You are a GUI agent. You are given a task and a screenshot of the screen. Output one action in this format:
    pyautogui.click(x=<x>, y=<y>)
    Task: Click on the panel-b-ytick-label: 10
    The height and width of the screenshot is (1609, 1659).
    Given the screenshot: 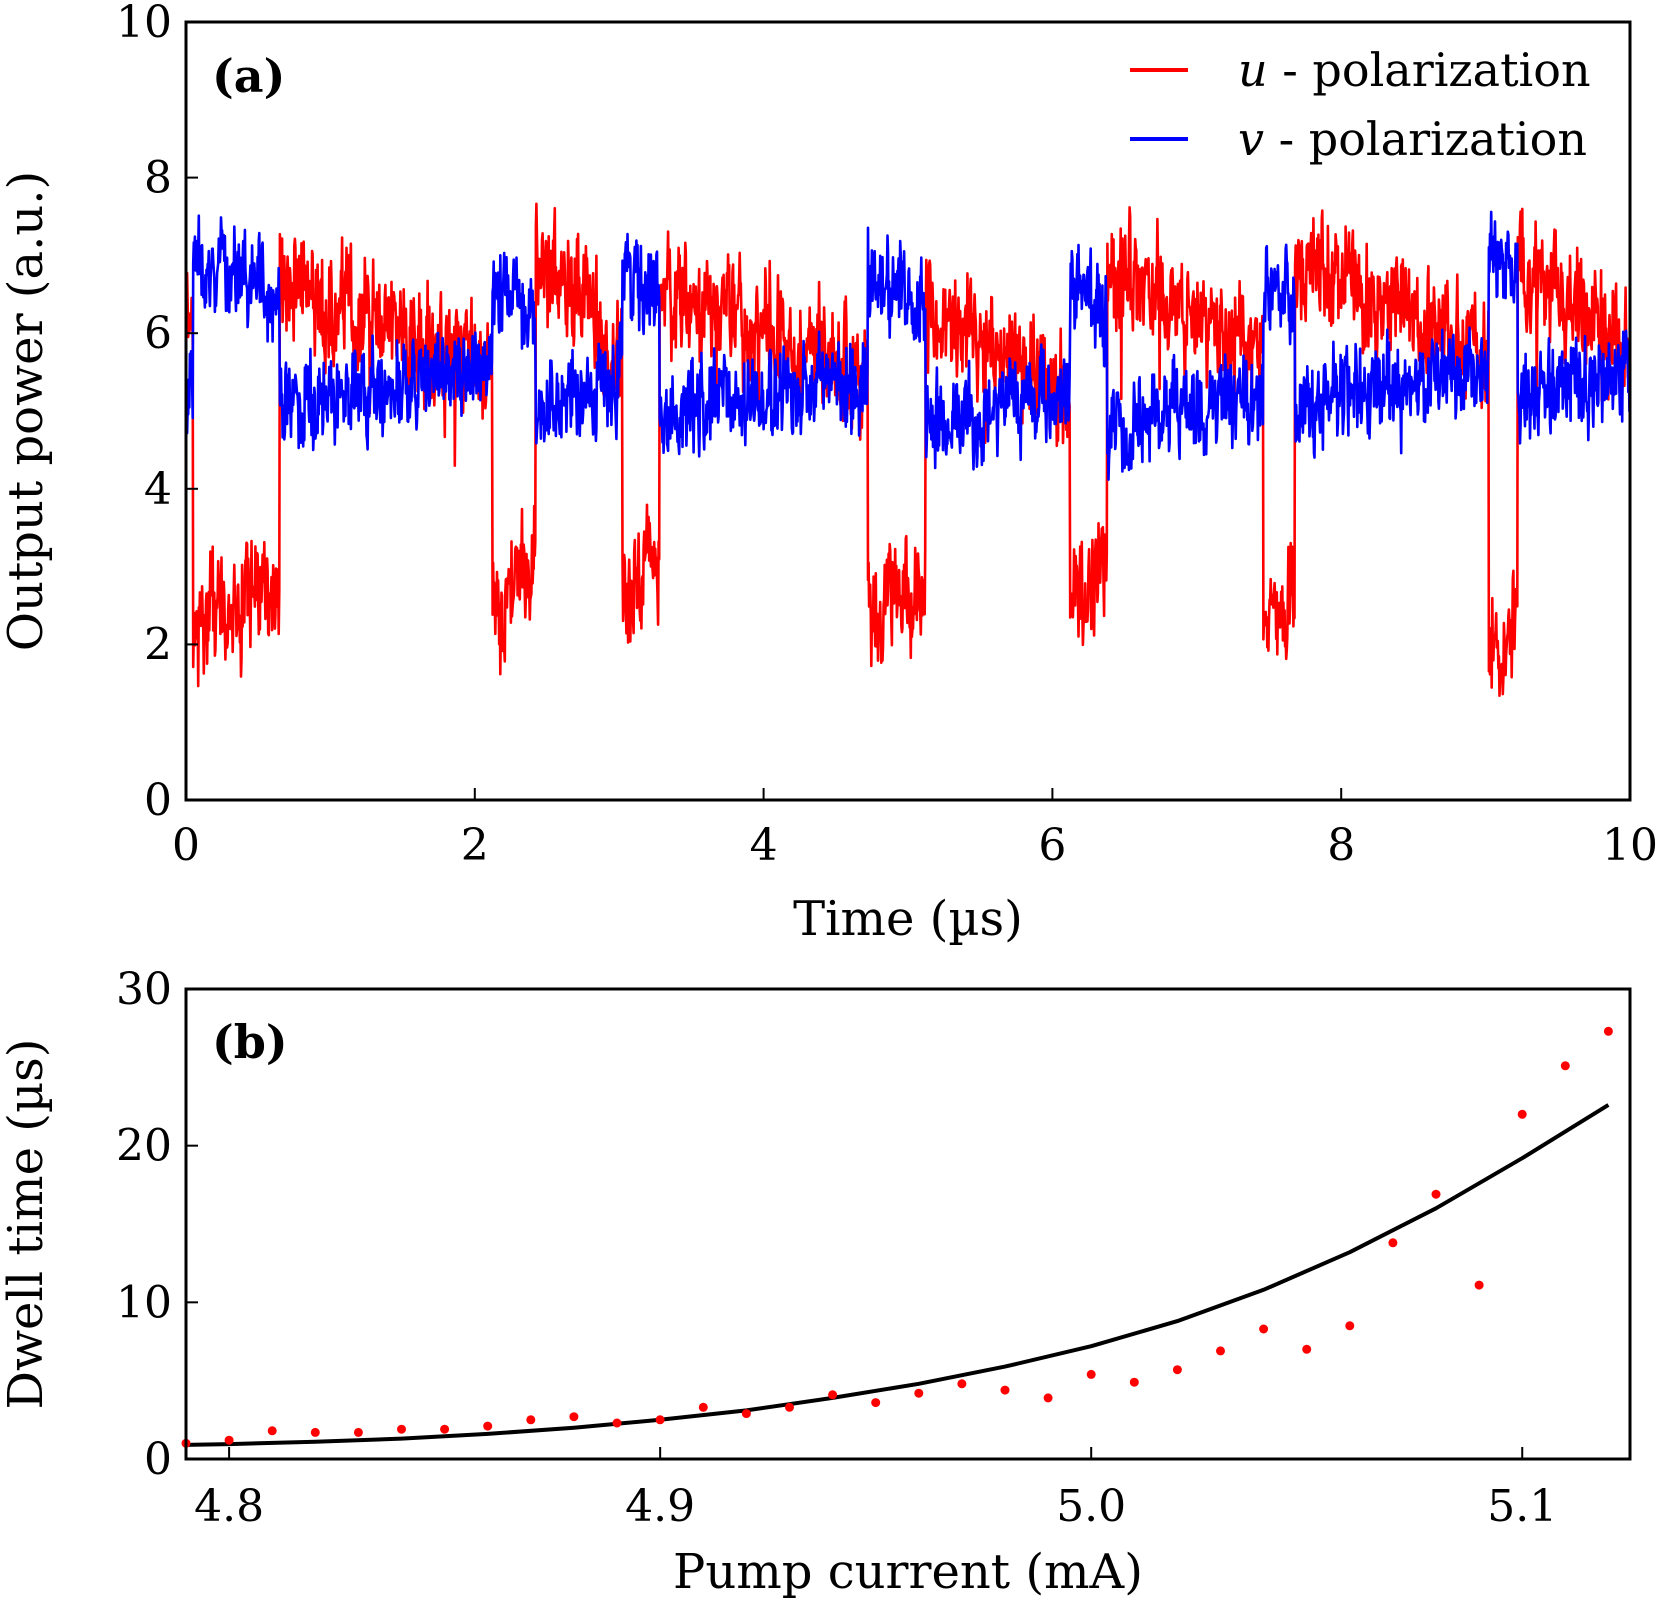 What is the action you would take?
    pyautogui.click(x=144, y=1302)
    